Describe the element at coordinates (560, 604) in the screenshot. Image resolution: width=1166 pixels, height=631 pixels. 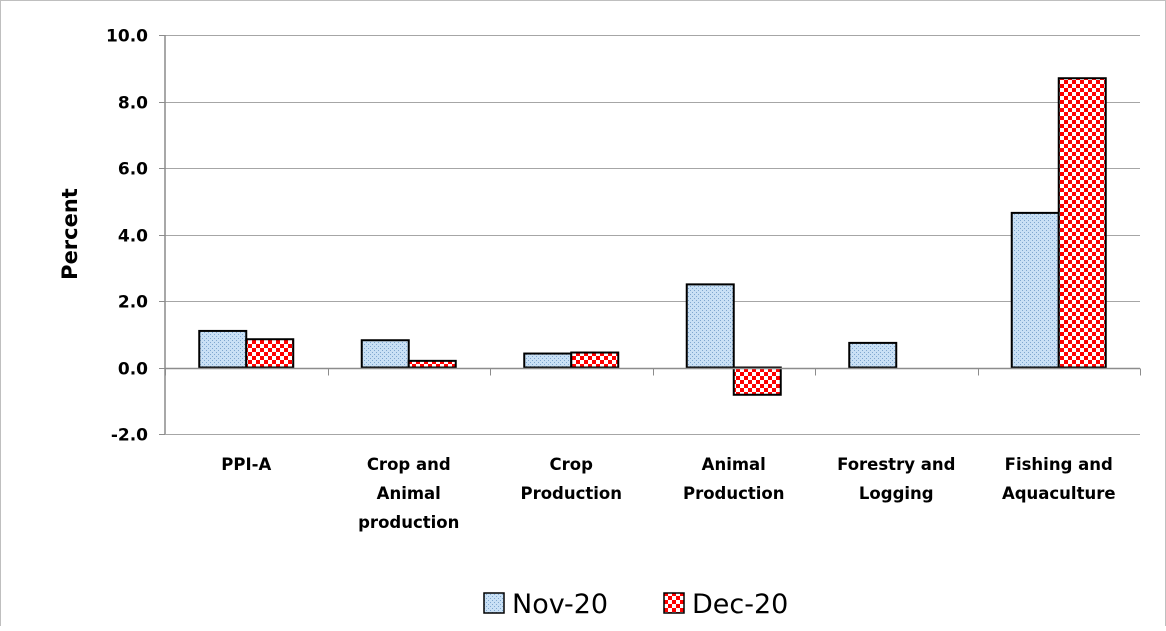
I see `legend-label-nov-20: Nov-20` at that location.